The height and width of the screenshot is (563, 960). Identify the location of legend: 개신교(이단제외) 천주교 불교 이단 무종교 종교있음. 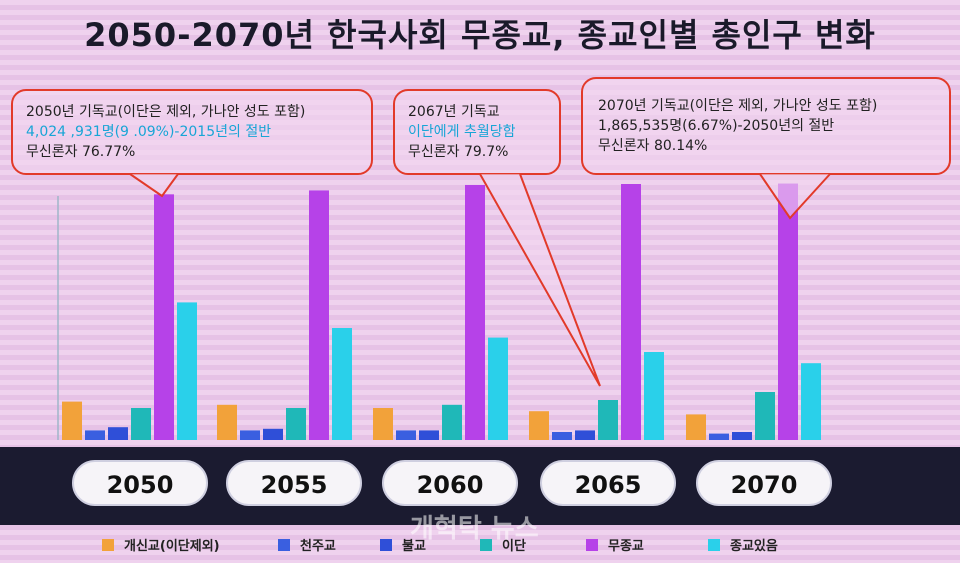
(480, 545).